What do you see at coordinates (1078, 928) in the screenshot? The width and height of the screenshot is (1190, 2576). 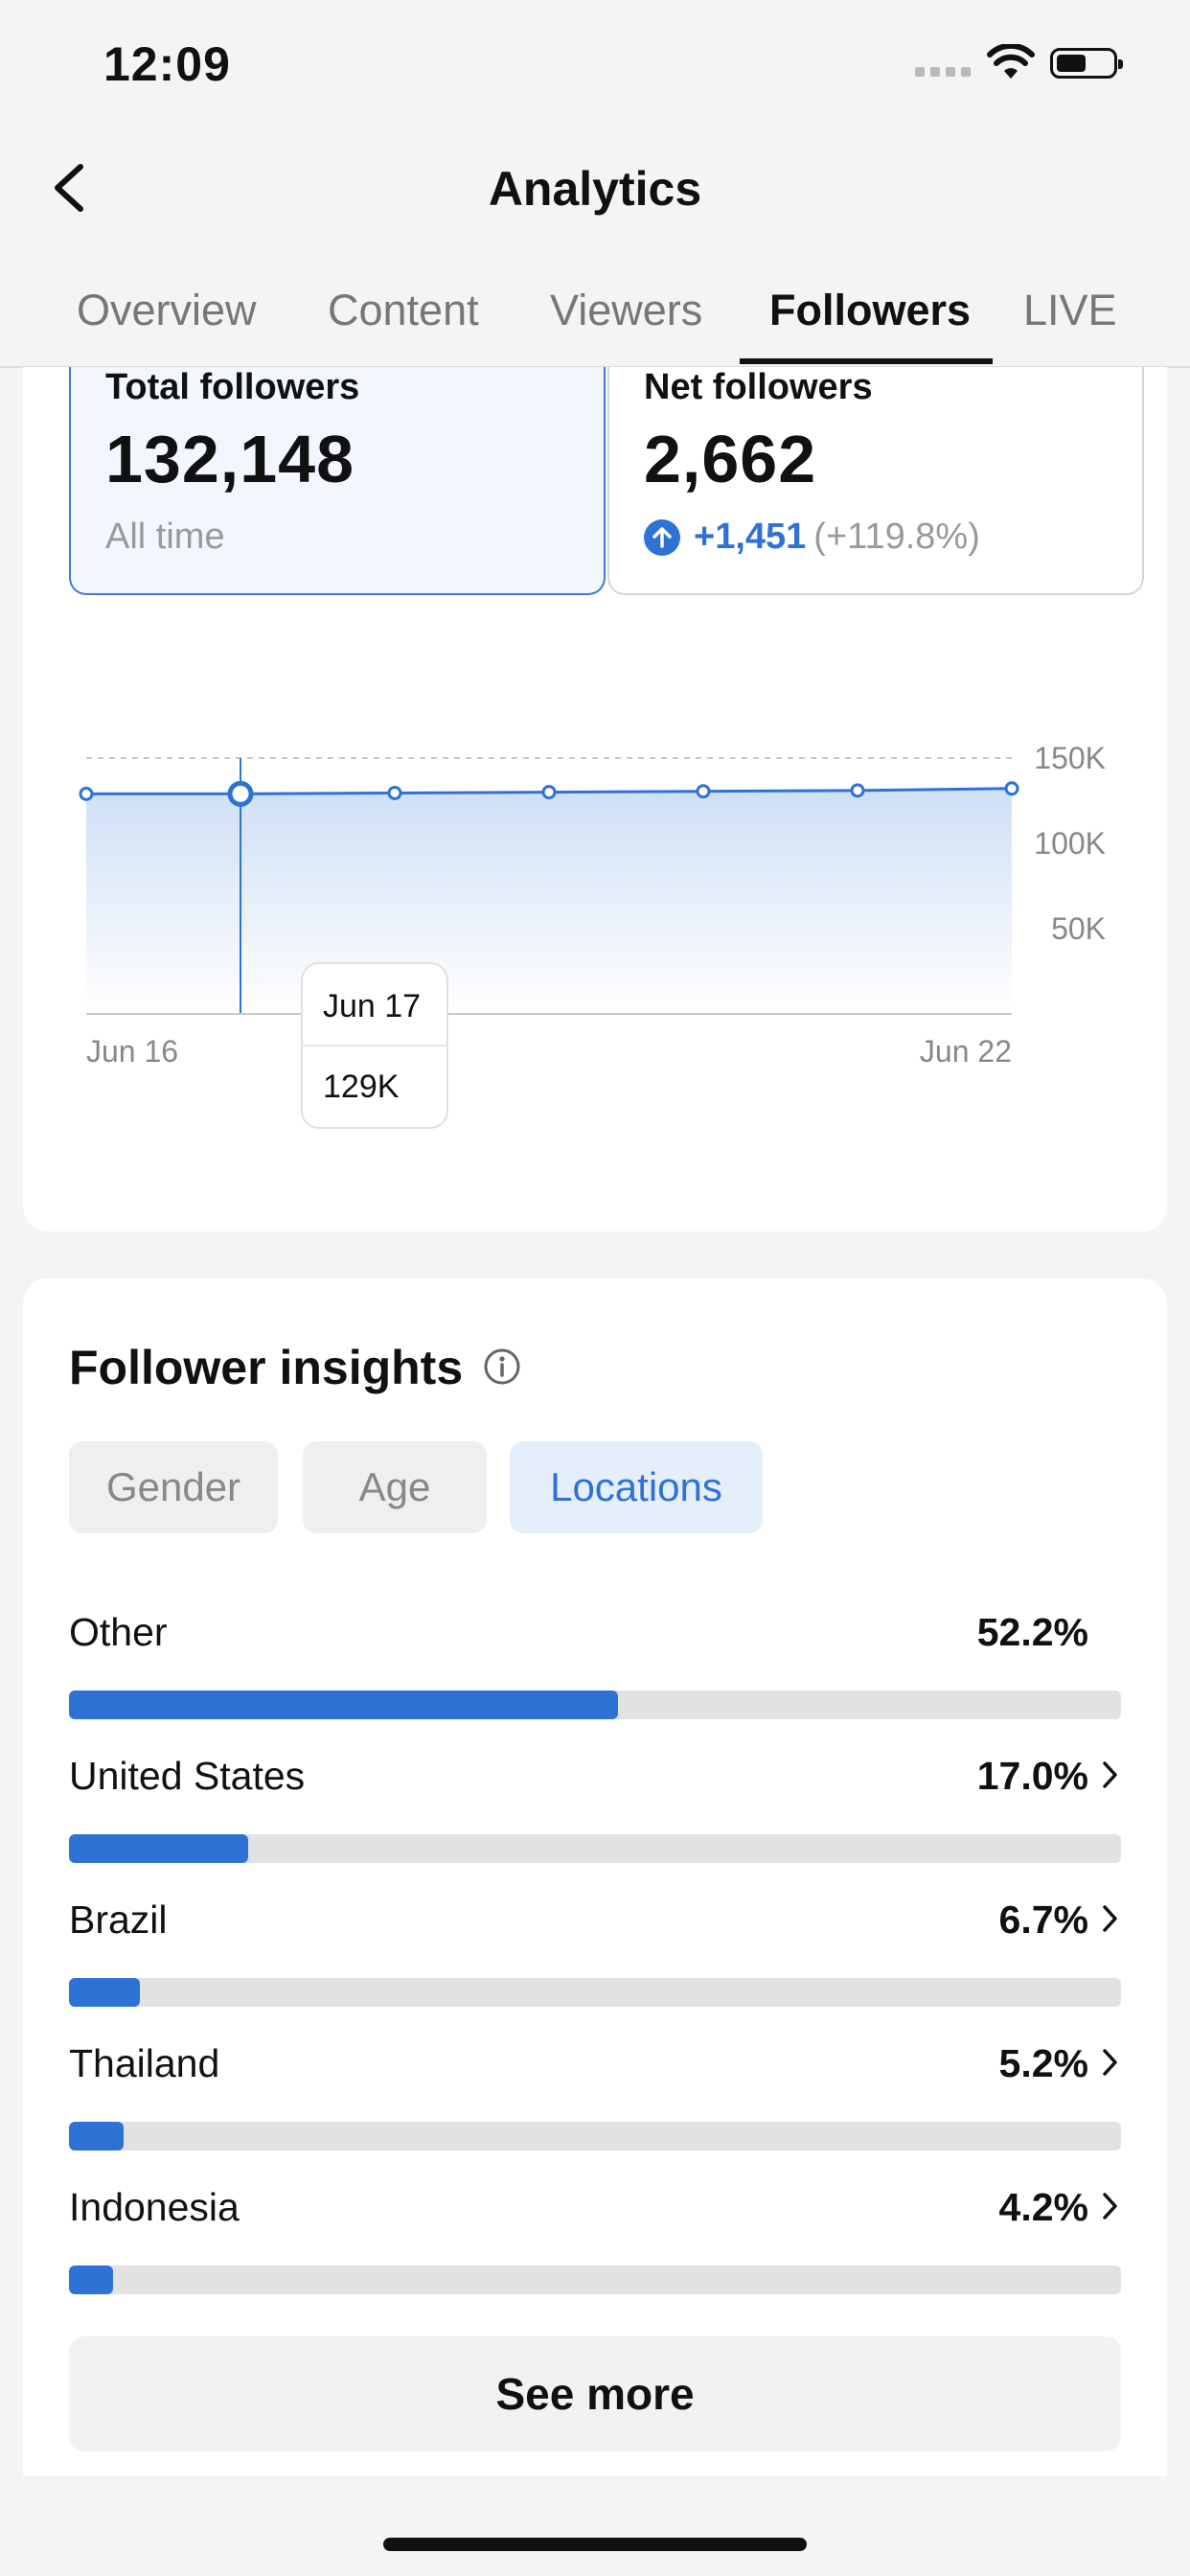 I see `y-tick-label: 50K` at bounding box center [1078, 928].